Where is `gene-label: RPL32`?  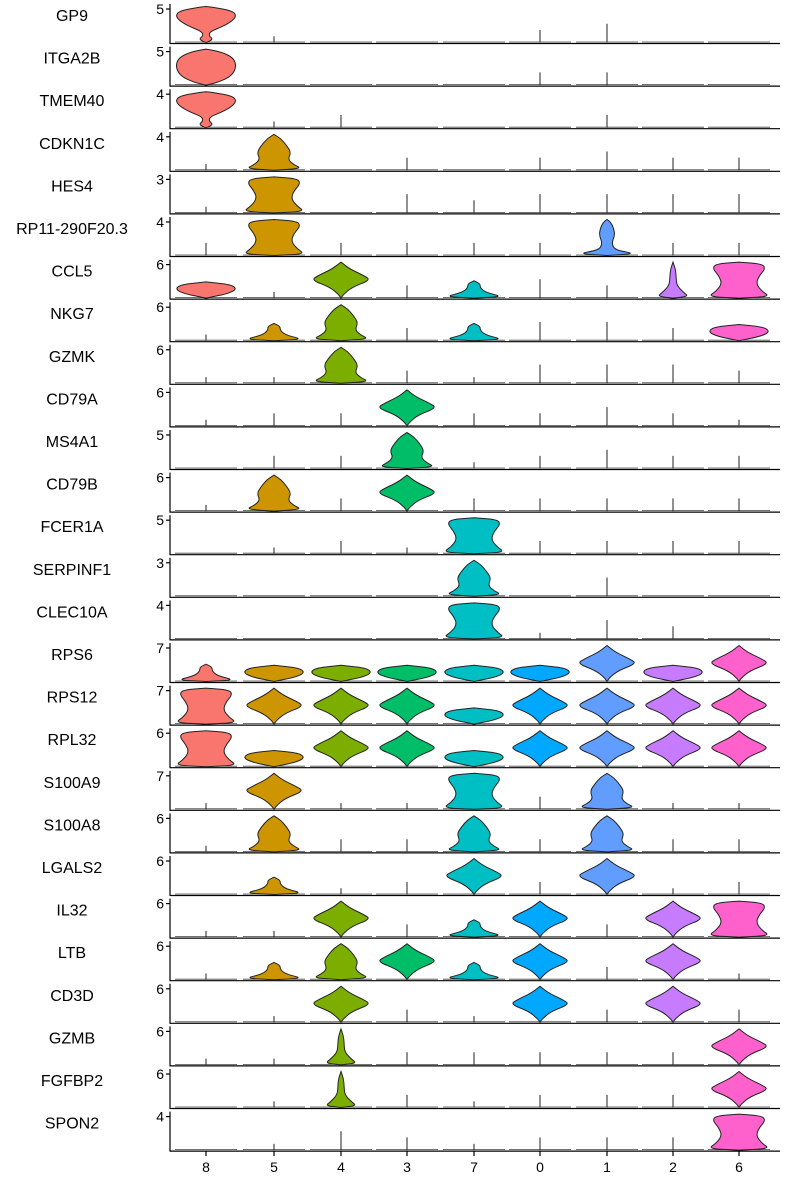
gene-label: RPL32 is located at coordinates (72, 740).